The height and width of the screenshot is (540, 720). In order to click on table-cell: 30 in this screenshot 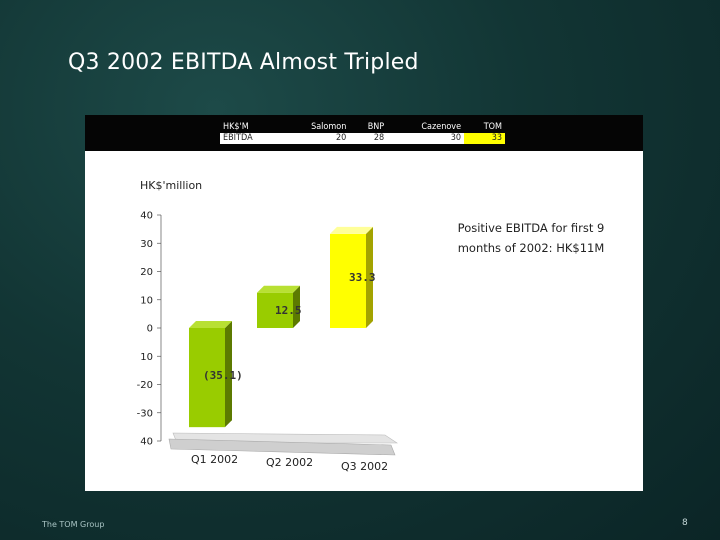, I will do `click(426, 138)`.